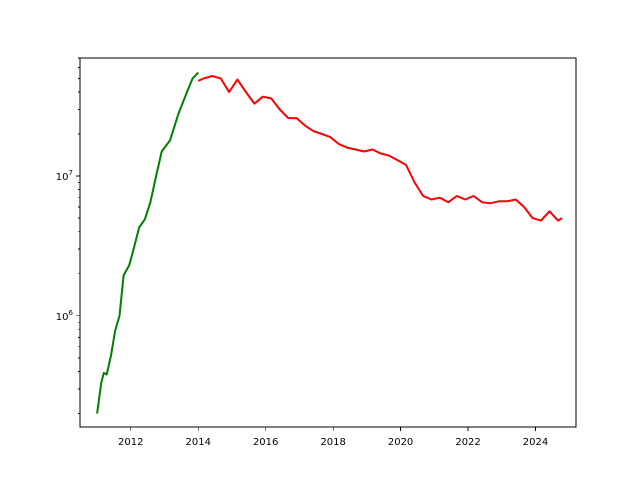  What do you see at coordinates (130, 442) in the screenshot?
I see `x-tick-label: 2012` at bounding box center [130, 442].